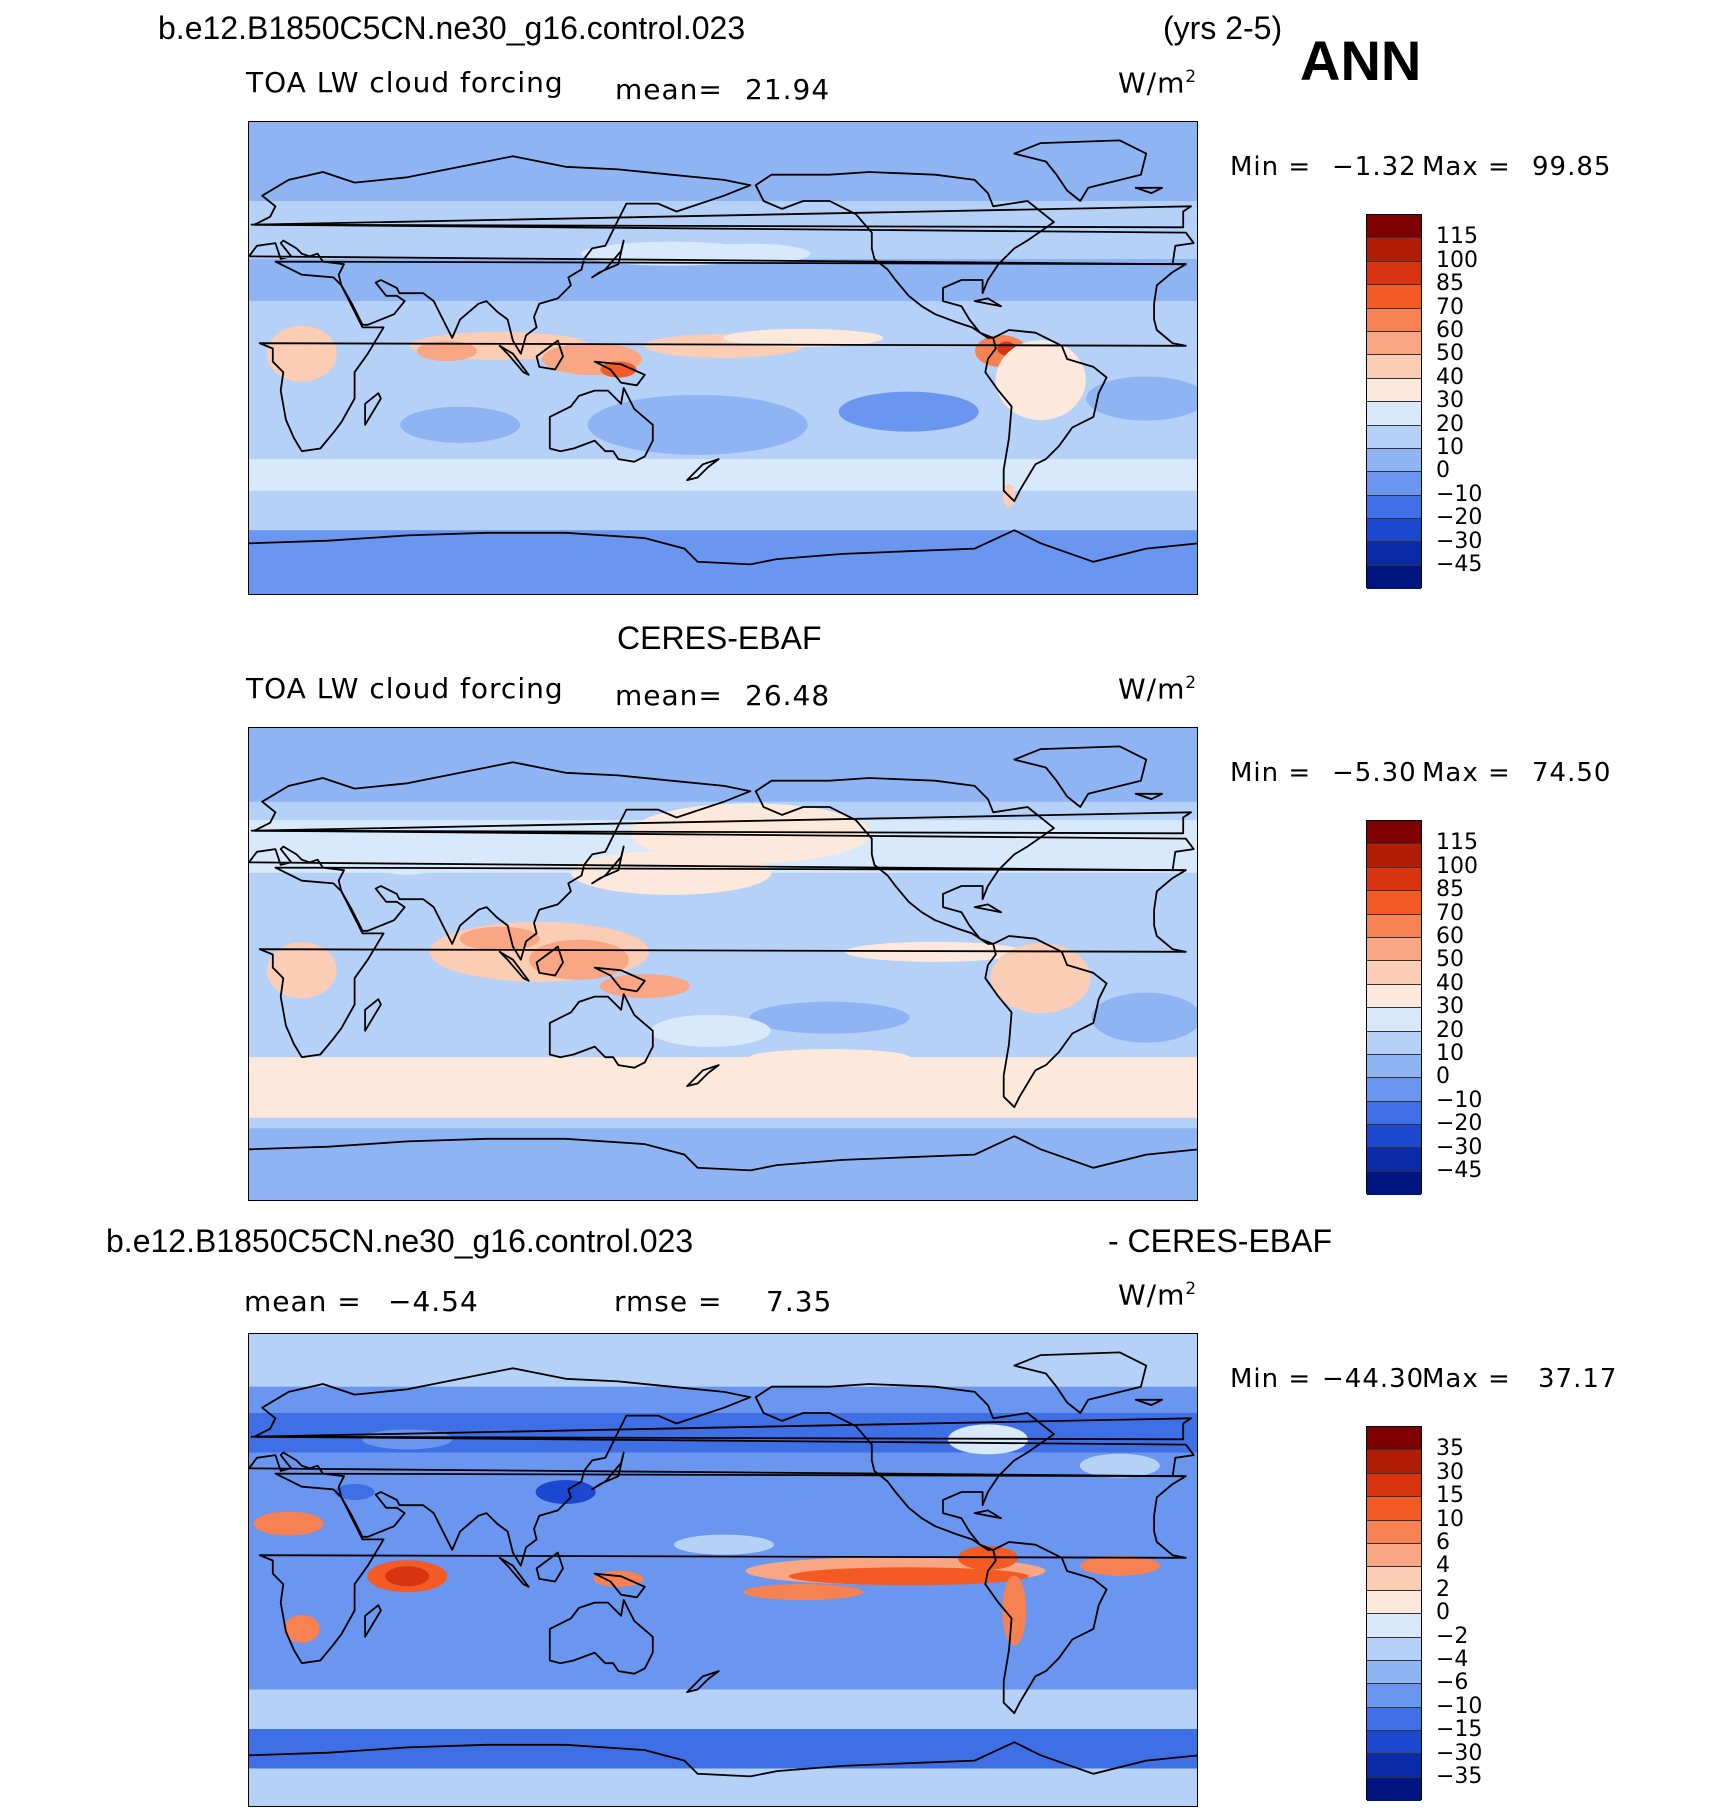  I want to click on panel2-mean-label: mean=, so click(669, 695).